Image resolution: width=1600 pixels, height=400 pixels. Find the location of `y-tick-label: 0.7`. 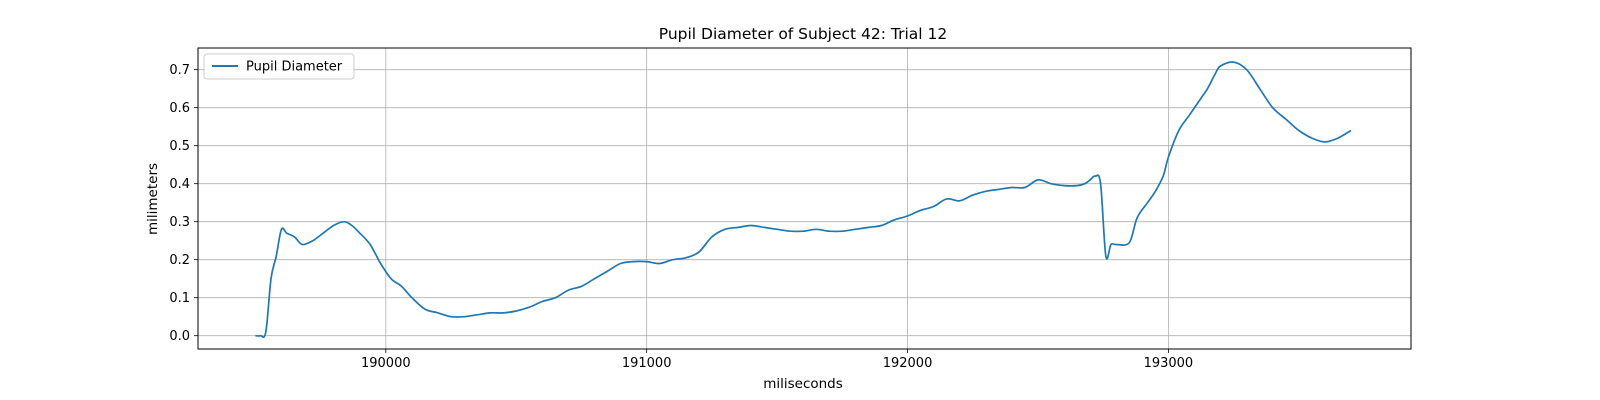

y-tick-label: 0.7 is located at coordinates (179, 70).